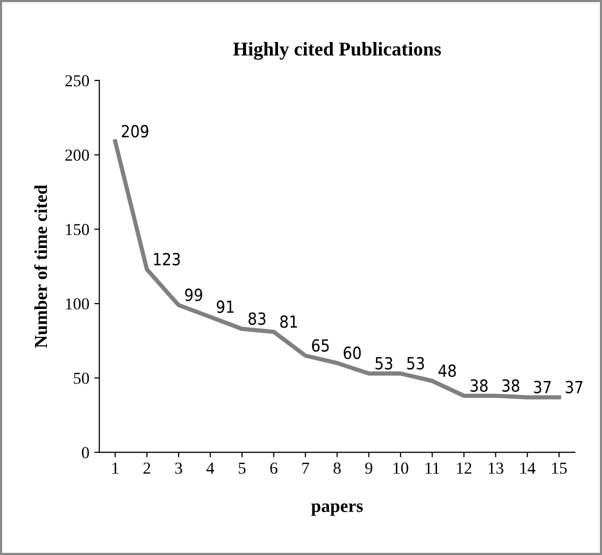 This screenshot has height=555, width=602. Describe the element at coordinates (210, 468) in the screenshot. I see `x-tick-label: 4` at that location.